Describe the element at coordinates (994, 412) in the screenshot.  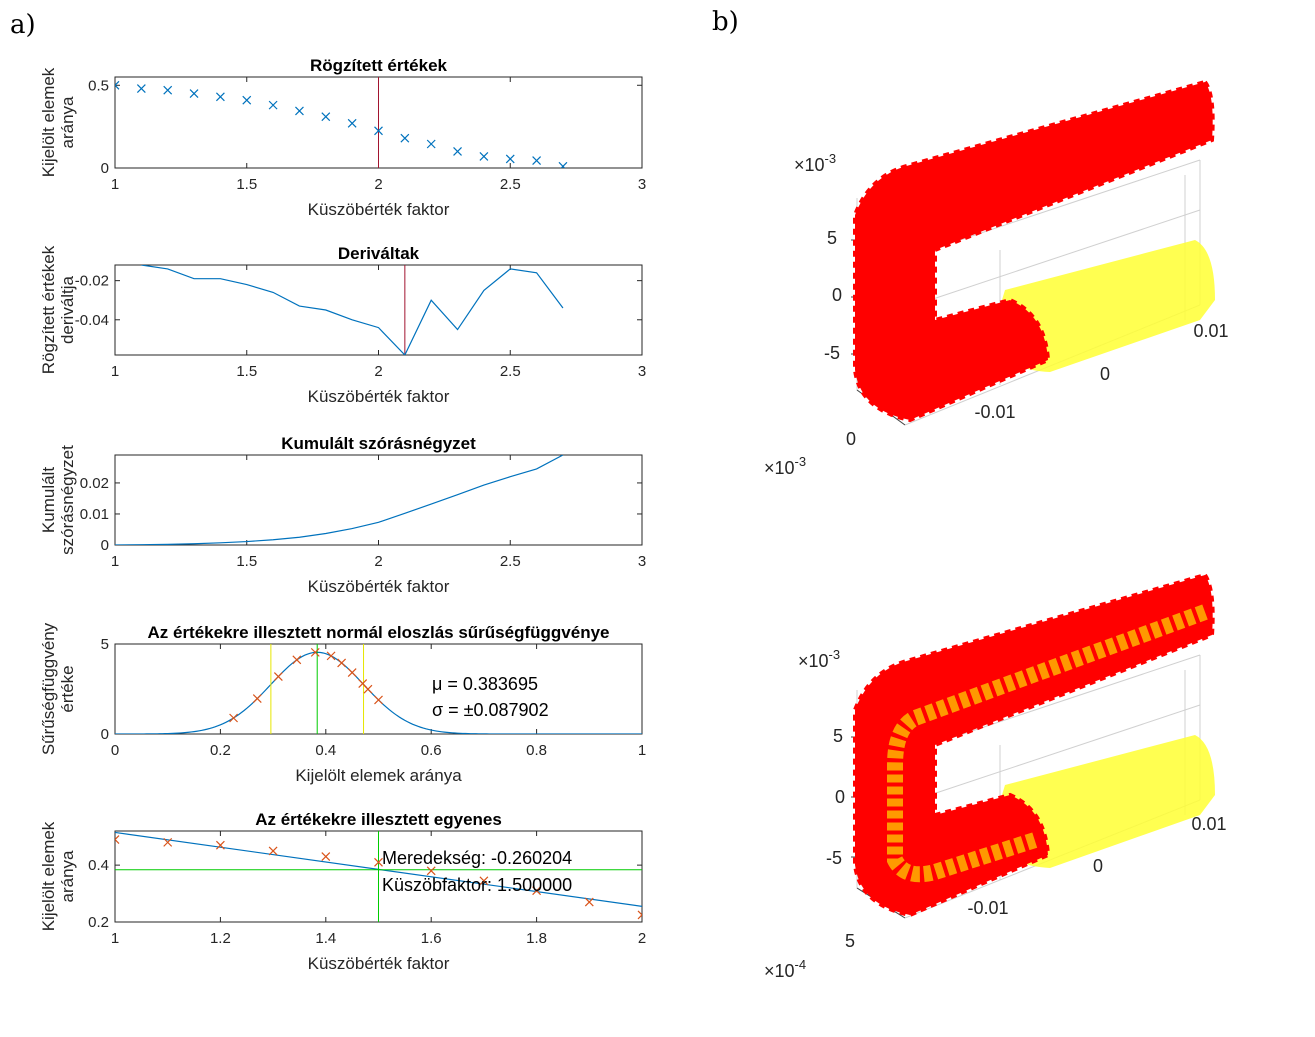
I see `view3d-1-xtick: -0.01` at that location.